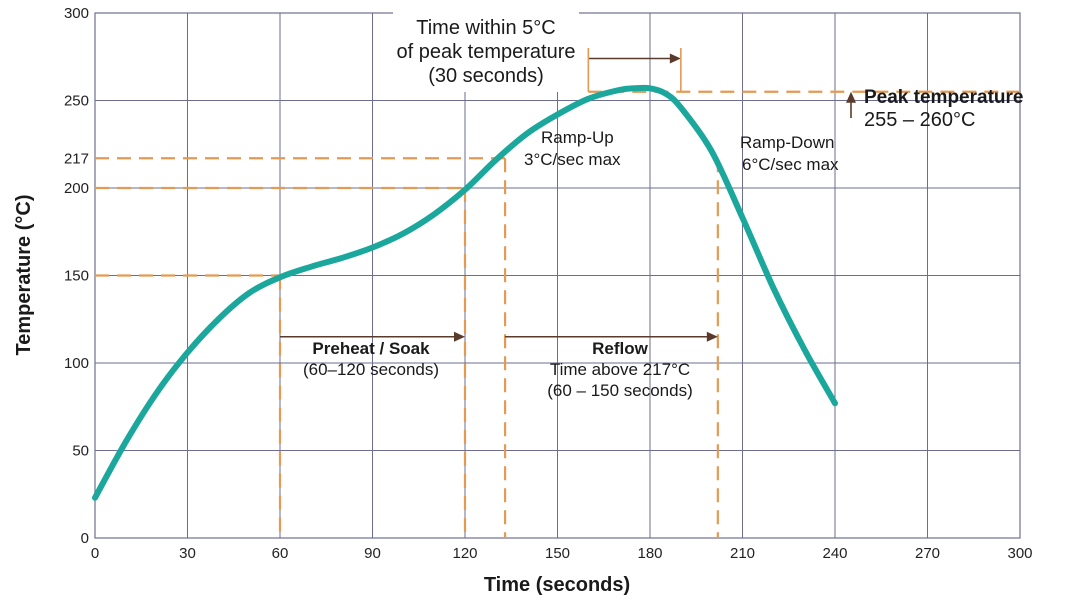 The image size is (1073, 605). Describe the element at coordinates (76, 158) in the screenshot. I see `y-tick-label: 217` at that location.